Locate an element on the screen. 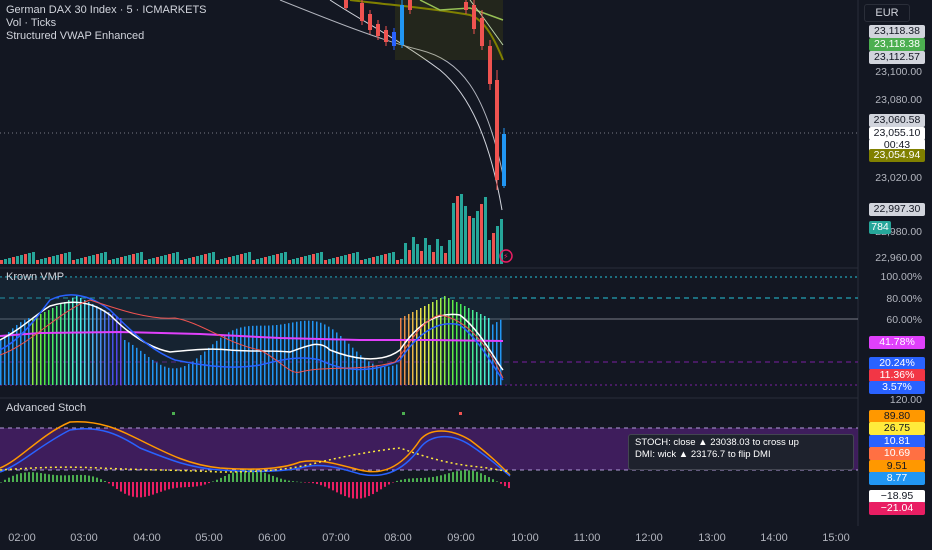 The width and height of the screenshot is (932, 550). time-tick: 13:00 is located at coordinates (712, 538).